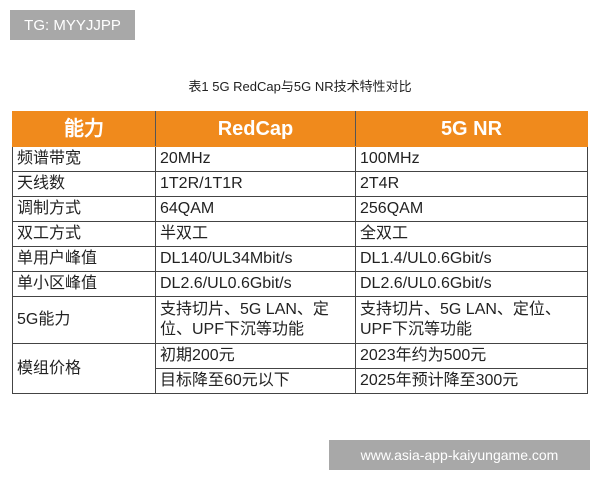  What do you see at coordinates (84, 129) in the screenshot?
I see `header-cell: 能力` at bounding box center [84, 129].